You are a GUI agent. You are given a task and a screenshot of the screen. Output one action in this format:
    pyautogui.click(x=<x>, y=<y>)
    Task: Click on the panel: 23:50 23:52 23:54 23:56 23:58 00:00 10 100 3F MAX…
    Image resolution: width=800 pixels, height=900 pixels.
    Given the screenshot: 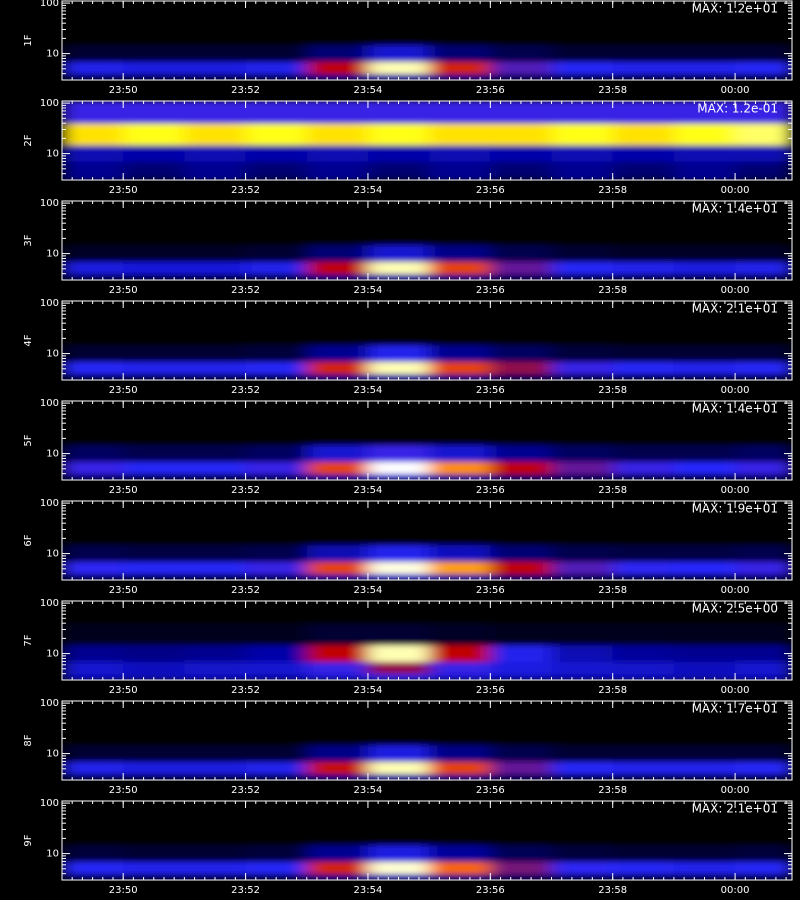 What is the action you would take?
    pyautogui.click(x=408, y=247)
    